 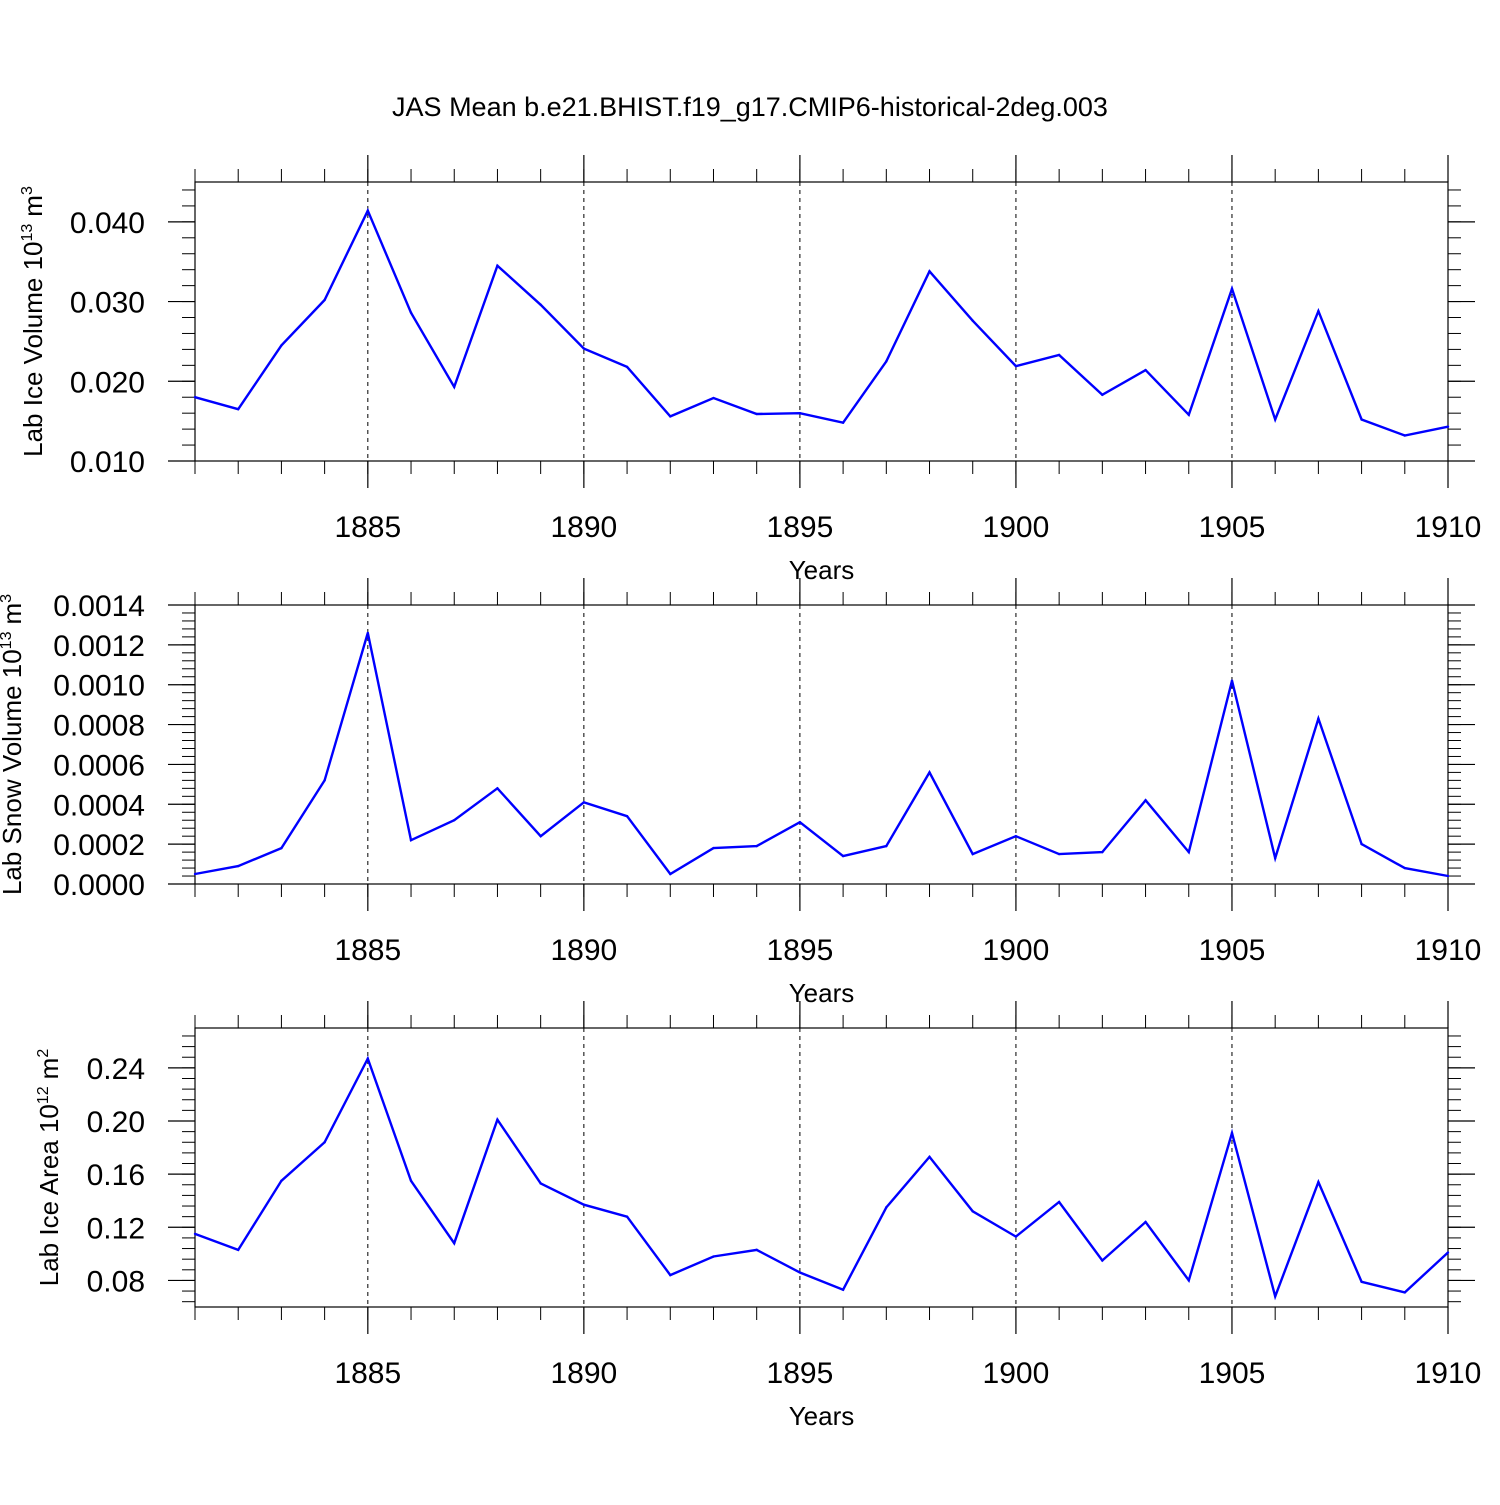 I want to click on y-axis-label: Lab Ice Area 1012 m2, so click(x=49, y=1168).